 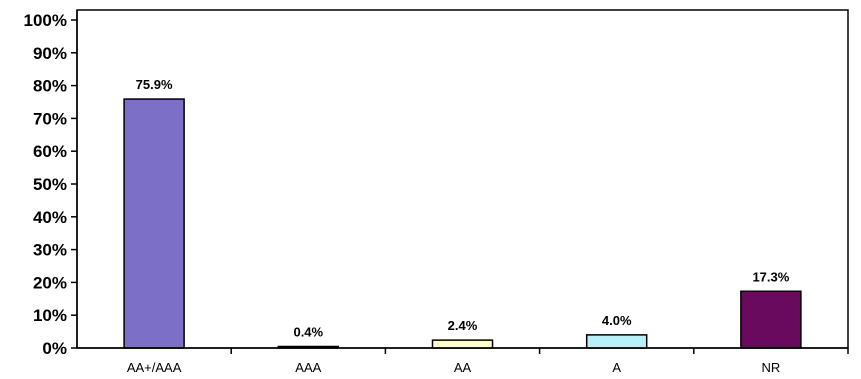 I want to click on y-tick-label: 30%, so click(x=50, y=250).